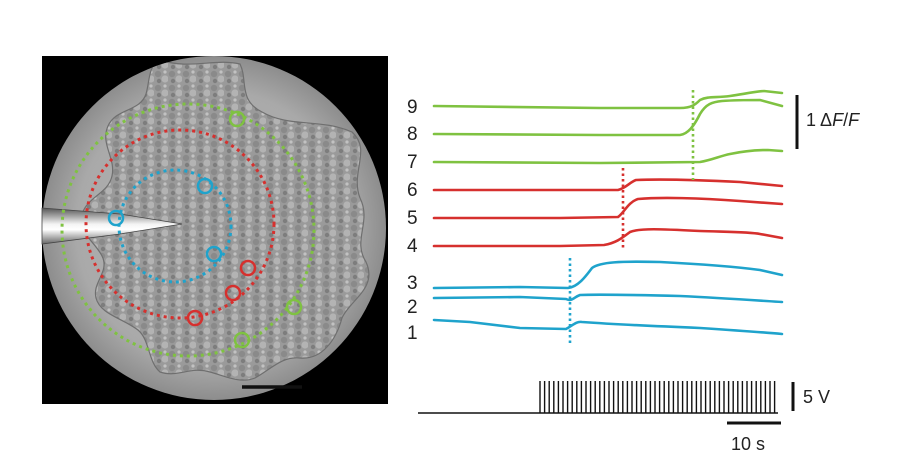 The height and width of the screenshot is (460, 902). I want to click on stimulus-trace, so click(598, 397).